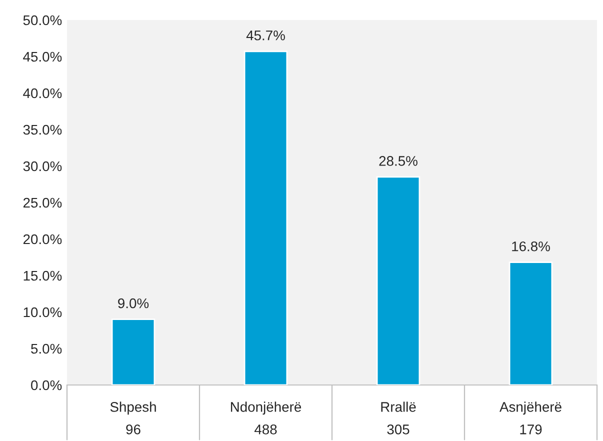 The height and width of the screenshot is (441, 603). What do you see at coordinates (531, 429) in the screenshot?
I see `text: 179` at bounding box center [531, 429].